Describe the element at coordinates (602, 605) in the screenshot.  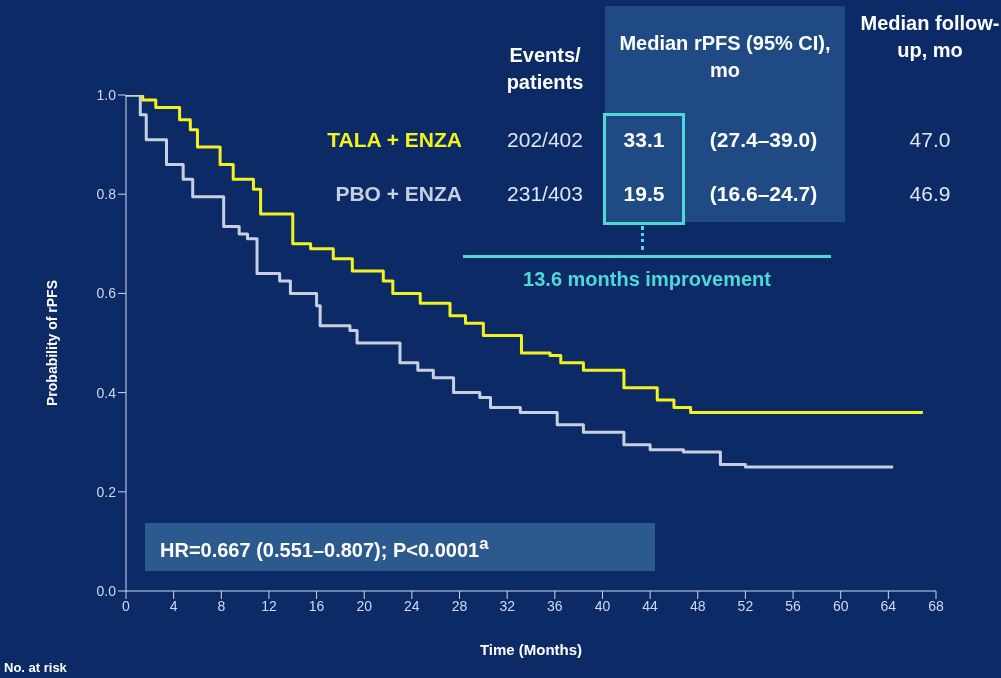
I see `x-tick-label: 40` at that location.